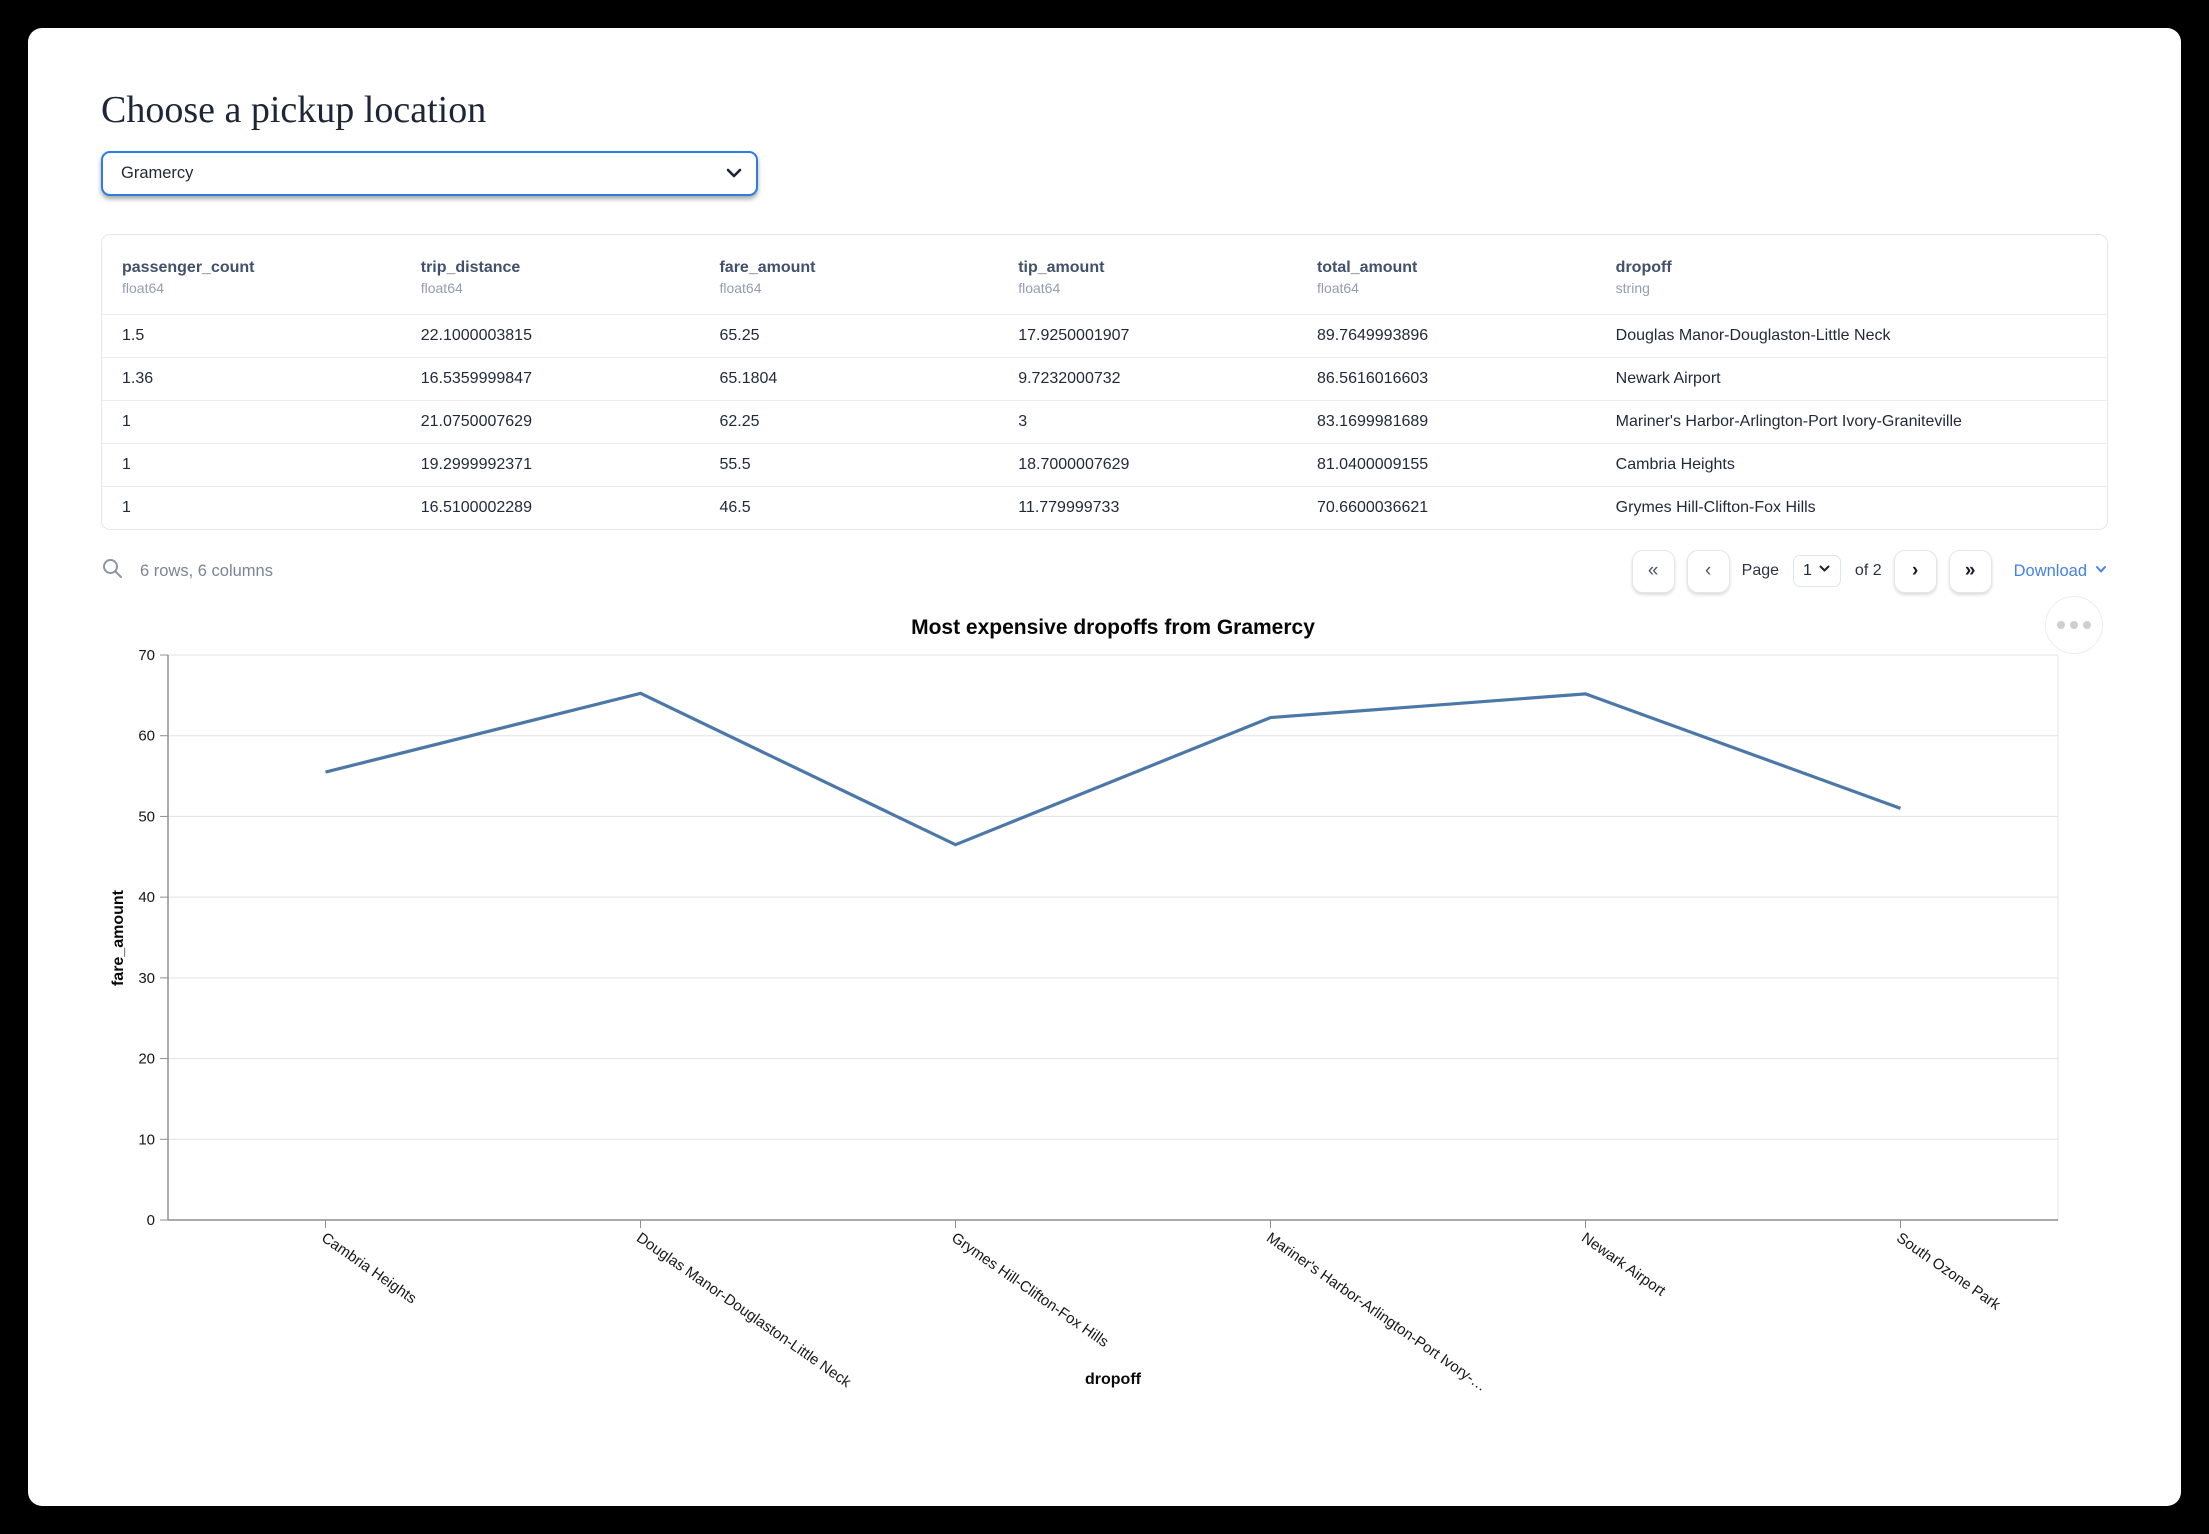 The height and width of the screenshot is (1534, 2209). What do you see at coordinates (1147, 275) in the screenshot?
I see `column-header-tip_amount: tip_amount float64` at bounding box center [1147, 275].